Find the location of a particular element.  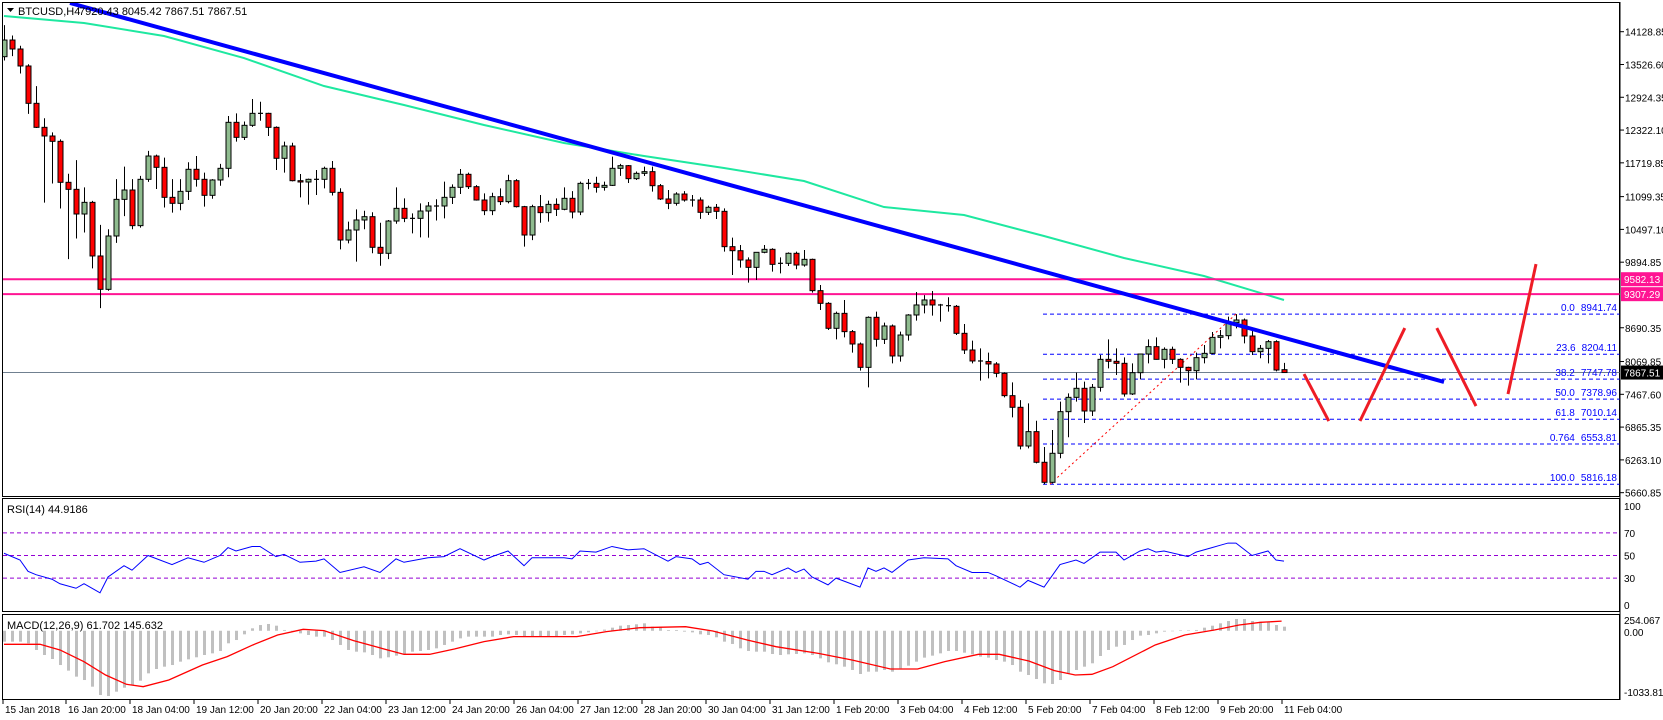

current-price-tag is located at coordinates (1642, 372).